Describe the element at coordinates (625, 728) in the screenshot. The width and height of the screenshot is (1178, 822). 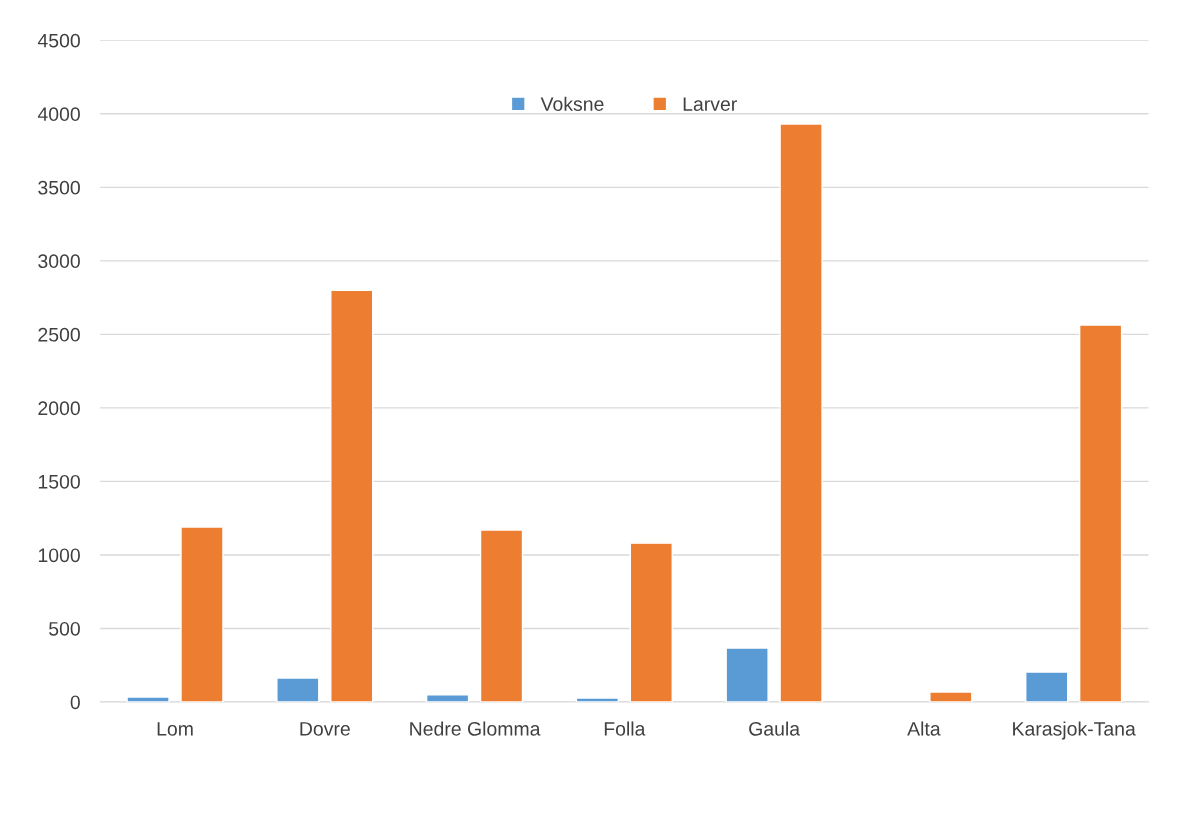
I see `x-tick-label: Folla` at that location.